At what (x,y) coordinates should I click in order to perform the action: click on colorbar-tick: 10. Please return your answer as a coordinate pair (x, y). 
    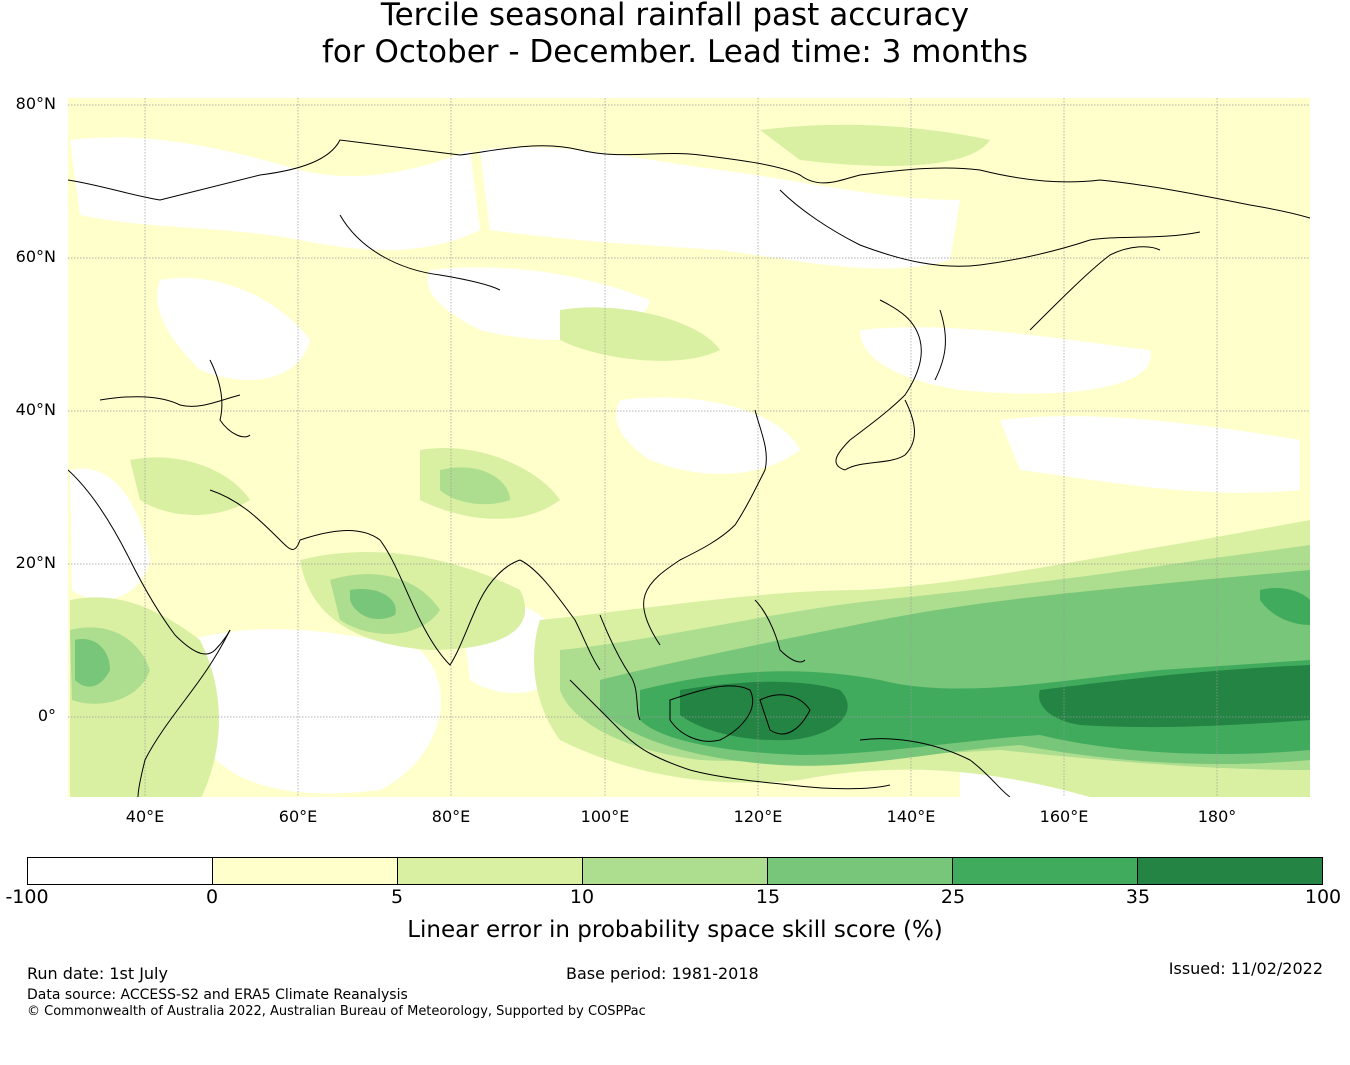
    Looking at the image, I should click on (582, 897).